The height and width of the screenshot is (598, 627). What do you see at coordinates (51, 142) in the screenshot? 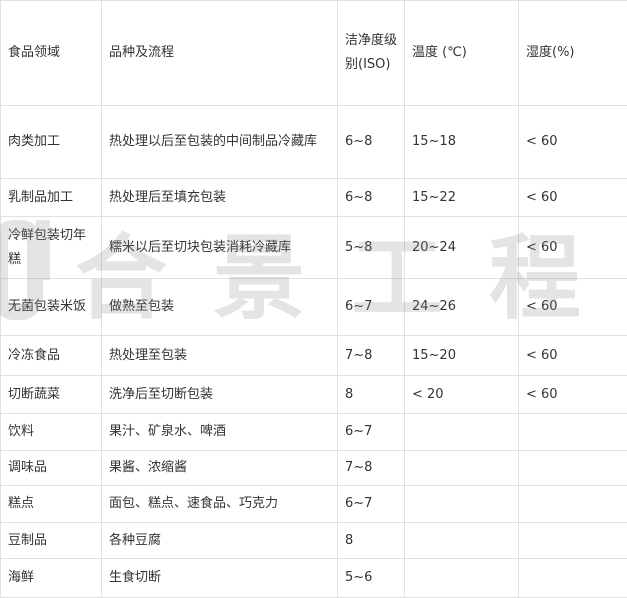
I see `cell-food-domain: 肉类加工` at bounding box center [51, 142].